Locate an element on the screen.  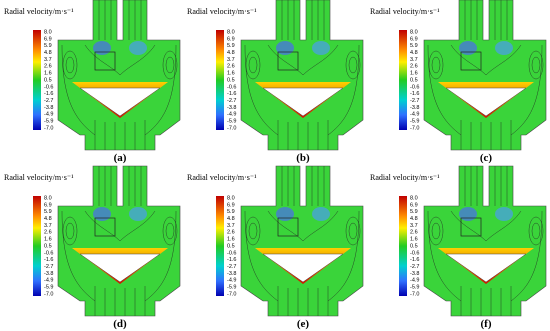
panel-label: (f) is located at coordinates (486, 324).